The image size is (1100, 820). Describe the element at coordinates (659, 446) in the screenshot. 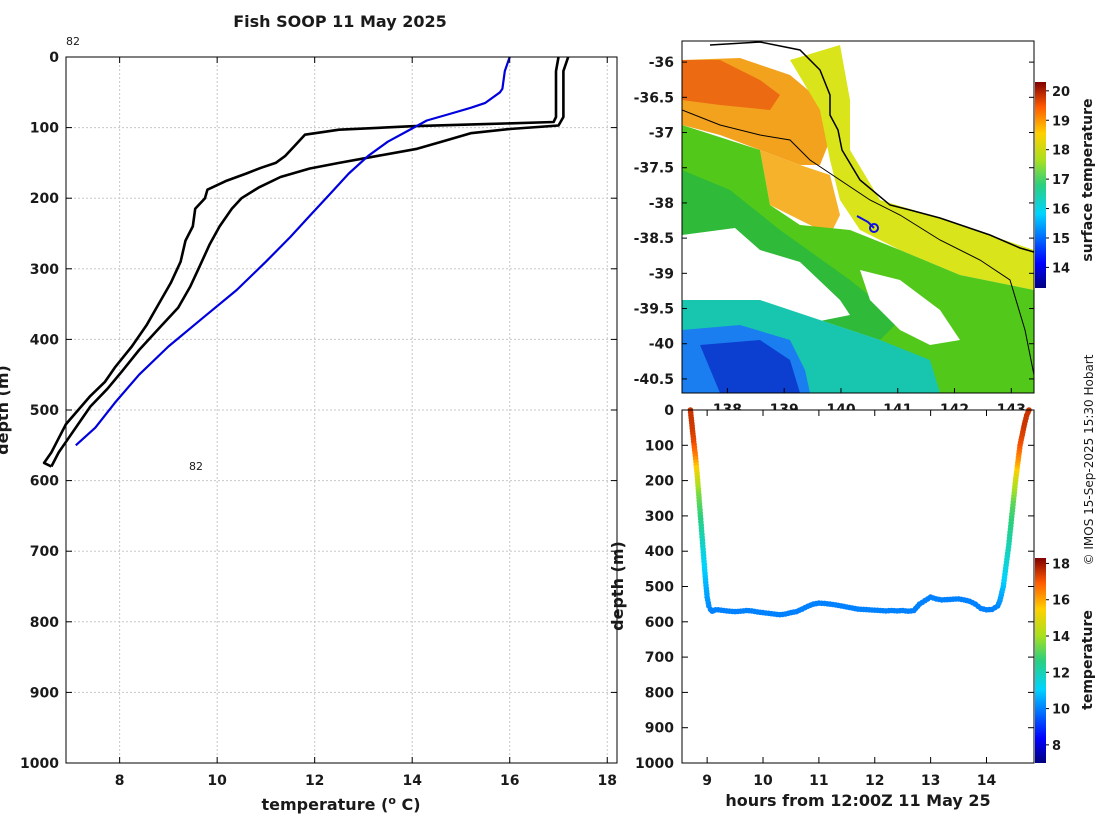

I see `track-y-tick-label: 100` at that location.